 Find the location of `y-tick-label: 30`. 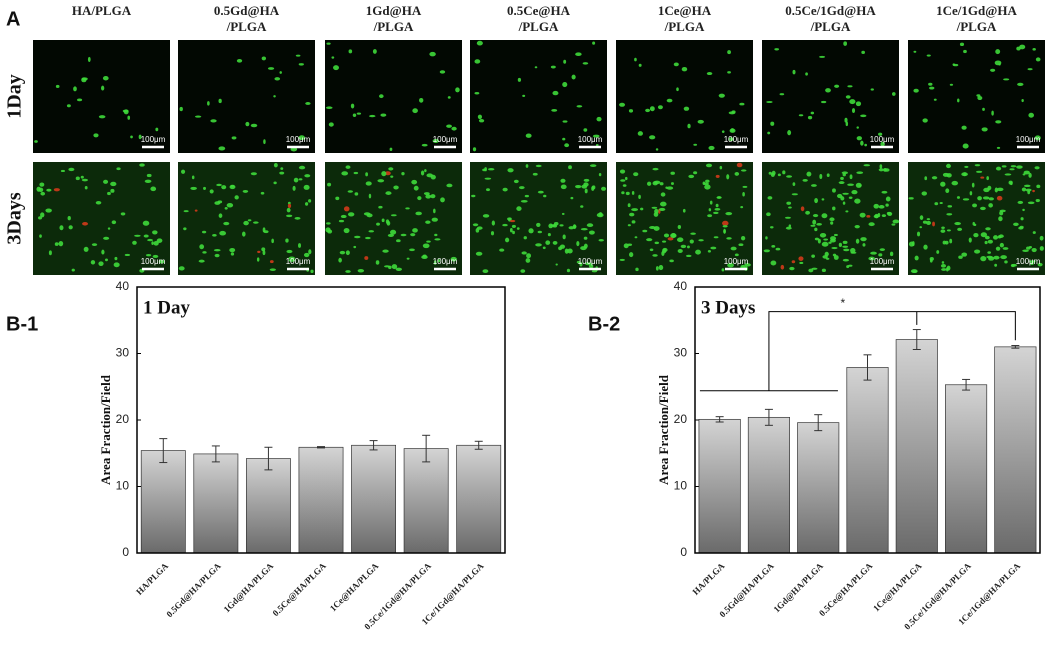

y-tick-label: 30 is located at coordinates (123, 353).